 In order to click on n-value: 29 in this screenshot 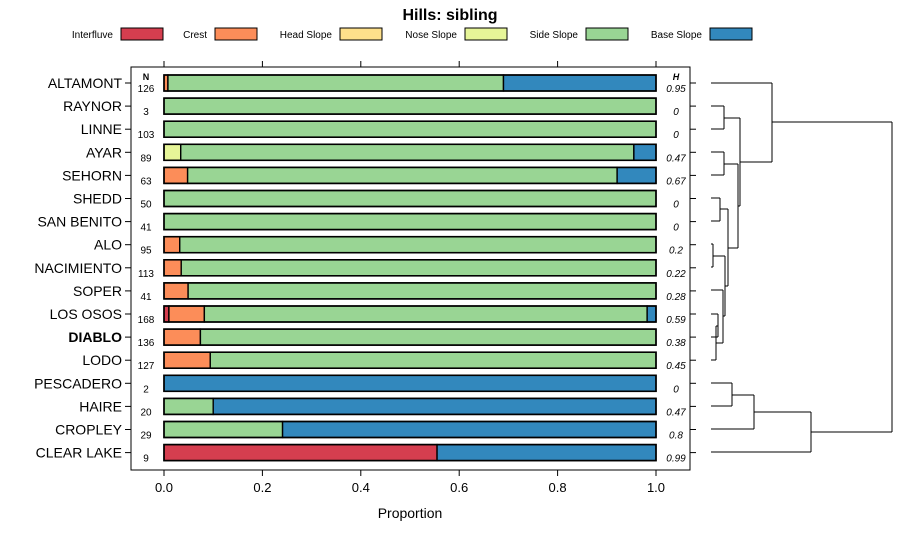, I will do `click(146, 436)`.